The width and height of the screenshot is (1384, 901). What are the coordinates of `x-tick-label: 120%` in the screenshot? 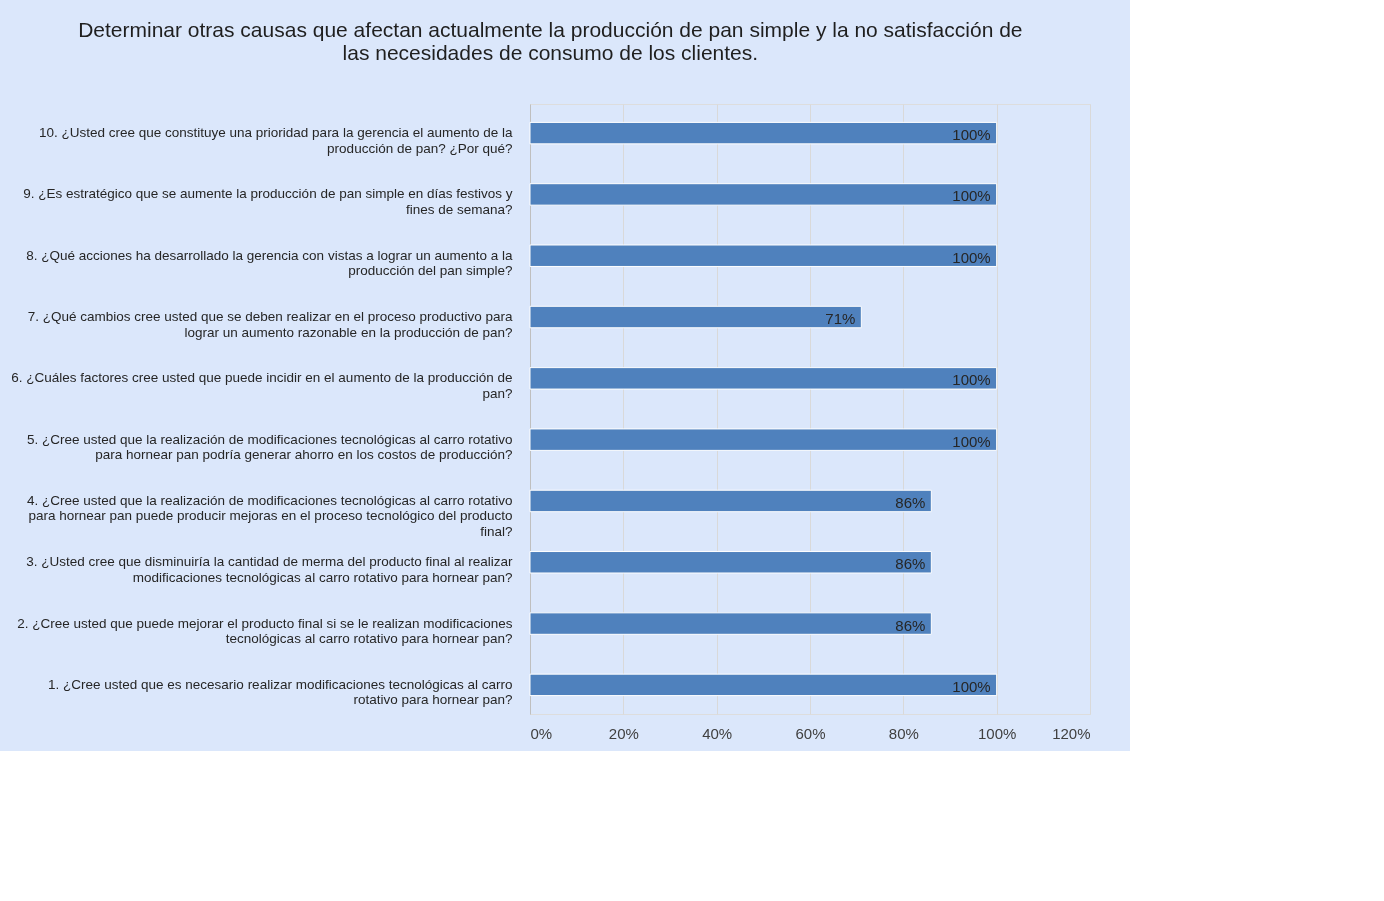 It's located at (1071, 733).